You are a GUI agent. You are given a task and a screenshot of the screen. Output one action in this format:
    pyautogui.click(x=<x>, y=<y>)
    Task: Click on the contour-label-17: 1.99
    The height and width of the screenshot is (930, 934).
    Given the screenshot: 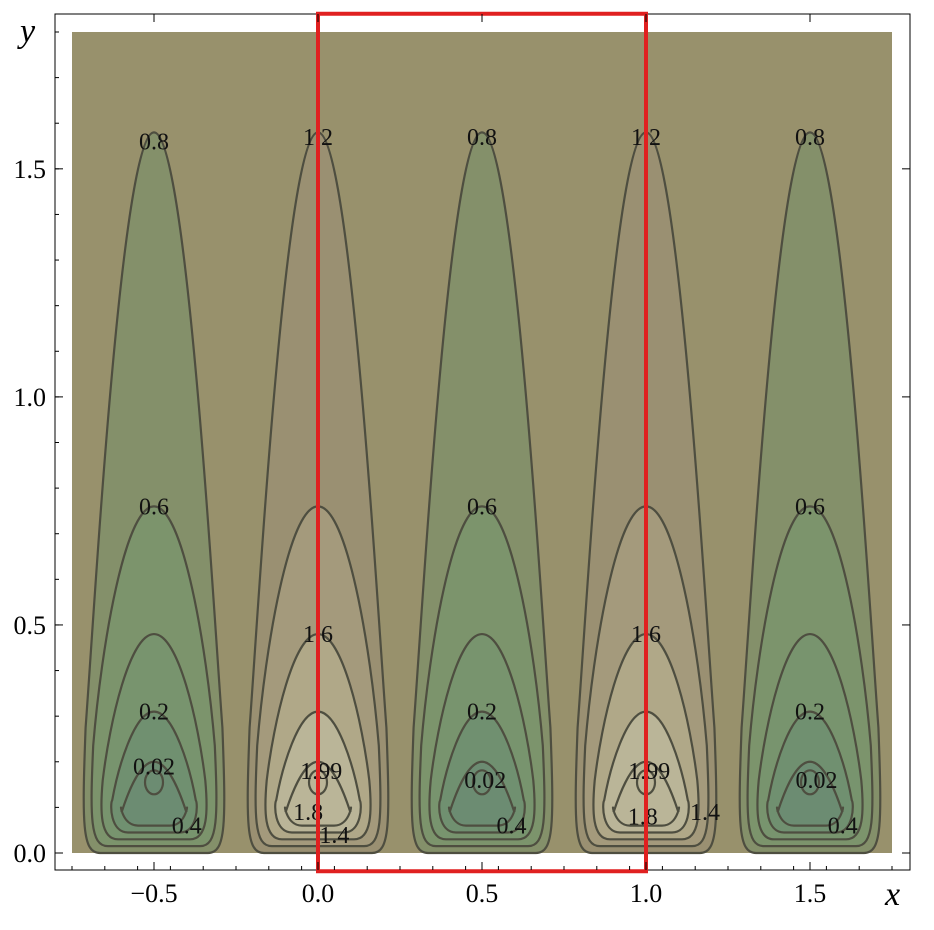 What is the action you would take?
    pyautogui.click(x=649, y=772)
    